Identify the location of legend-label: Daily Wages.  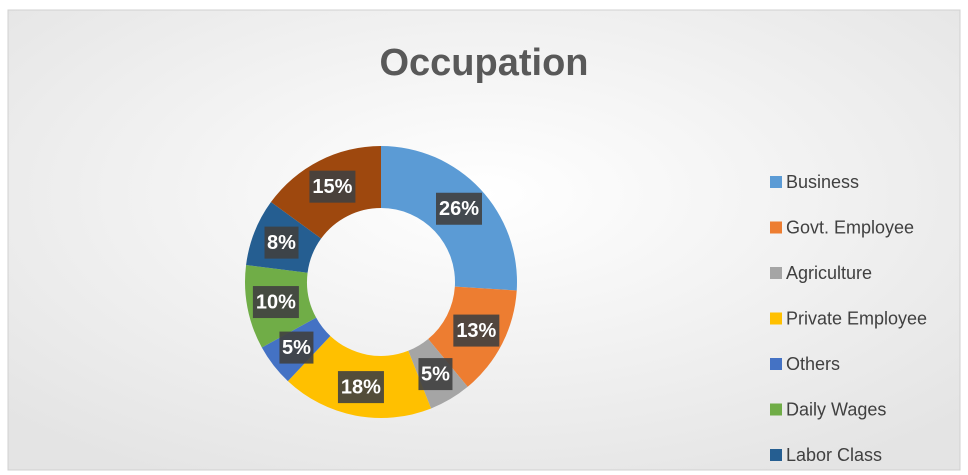
(836, 409).